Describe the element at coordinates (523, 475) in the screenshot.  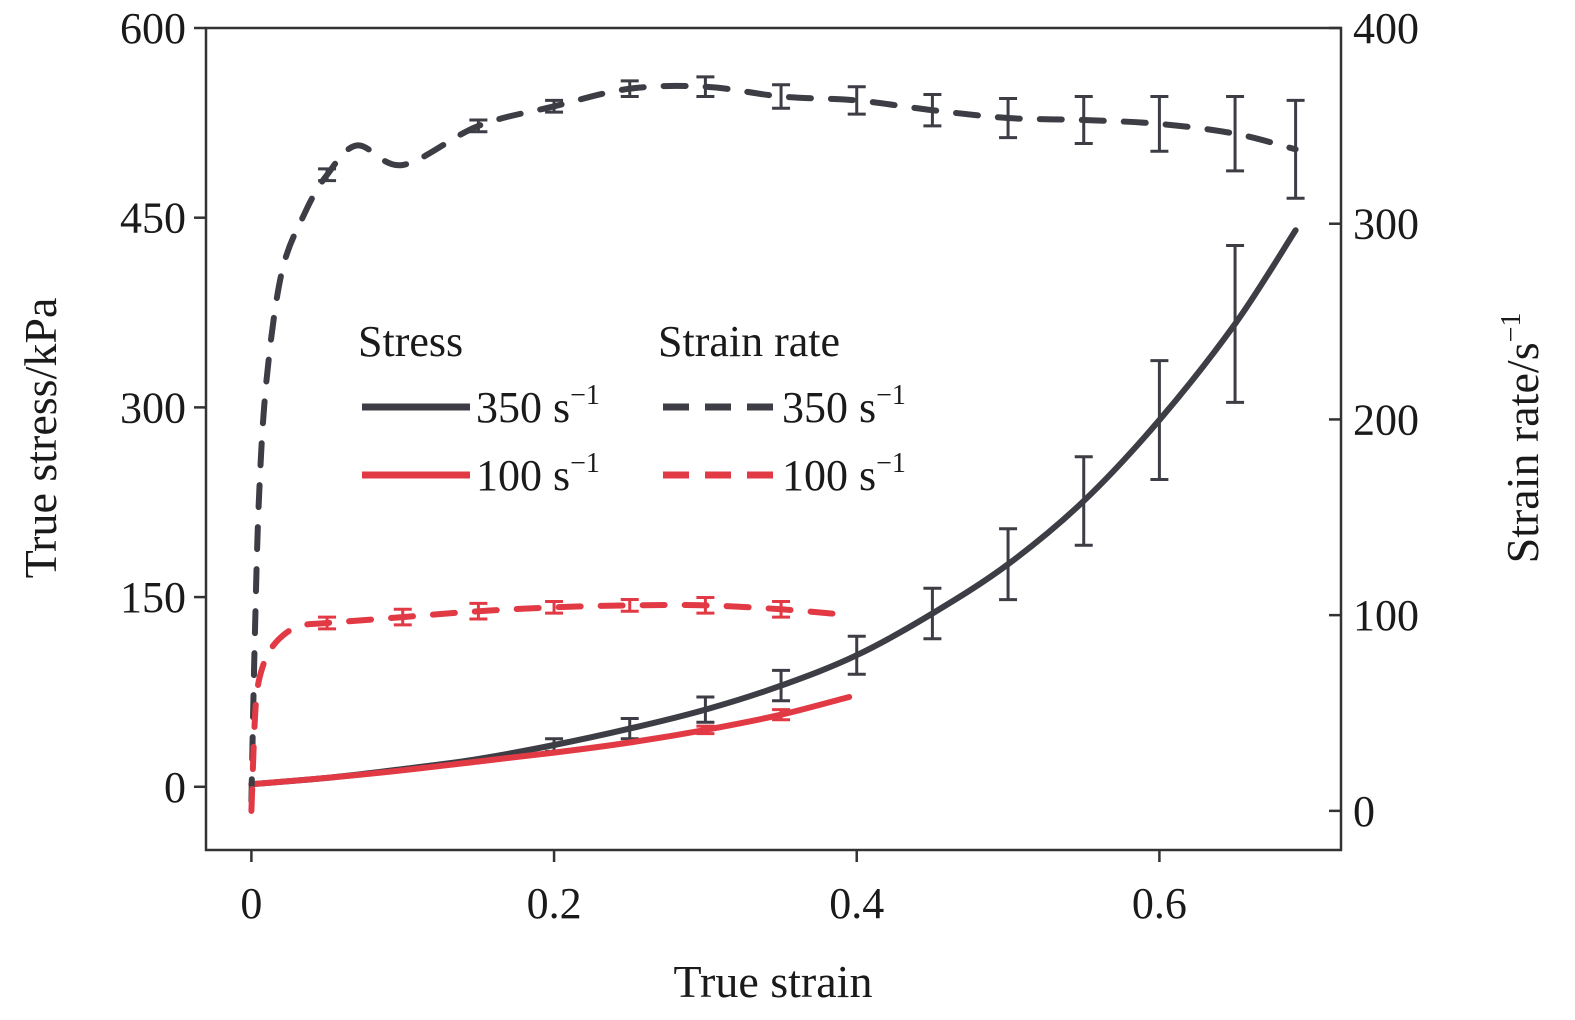
I see `legend-label-stress-100-text: 100 s` at that location.